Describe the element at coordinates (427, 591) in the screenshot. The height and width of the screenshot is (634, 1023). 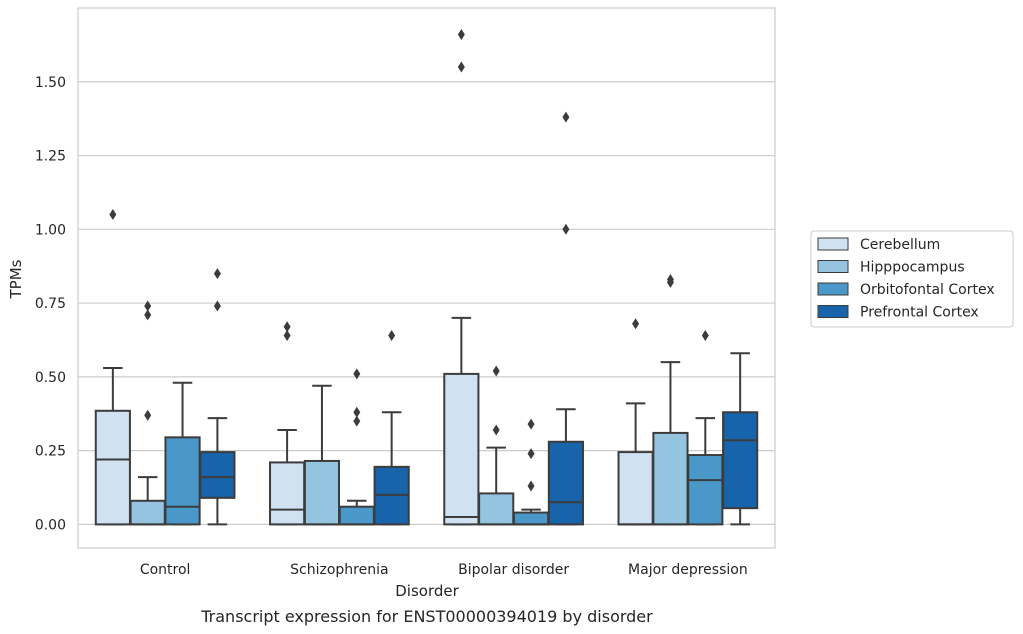
I see `x-axis-label: Disorder` at that location.